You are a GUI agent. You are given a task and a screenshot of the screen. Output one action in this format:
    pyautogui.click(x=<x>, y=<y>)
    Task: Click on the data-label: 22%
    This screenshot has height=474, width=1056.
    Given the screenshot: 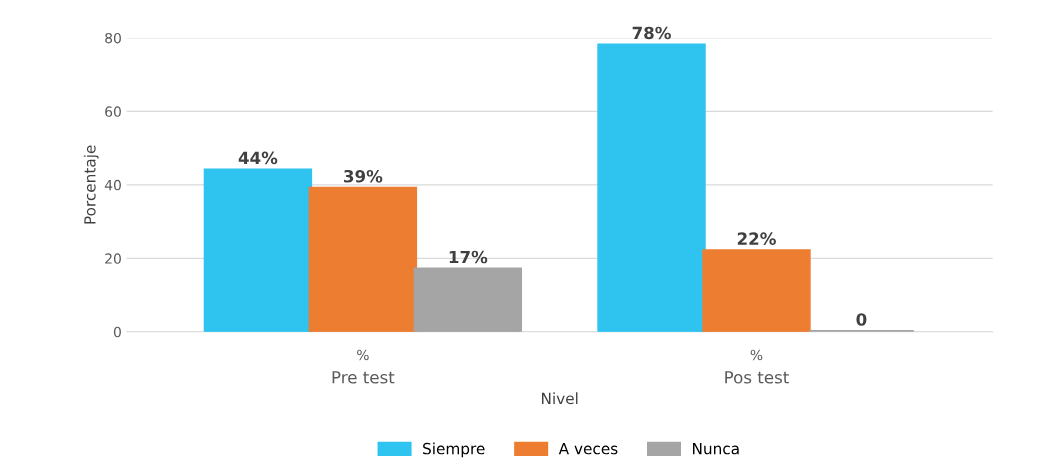 What is the action you would take?
    pyautogui.click(x=756, y=238)
    